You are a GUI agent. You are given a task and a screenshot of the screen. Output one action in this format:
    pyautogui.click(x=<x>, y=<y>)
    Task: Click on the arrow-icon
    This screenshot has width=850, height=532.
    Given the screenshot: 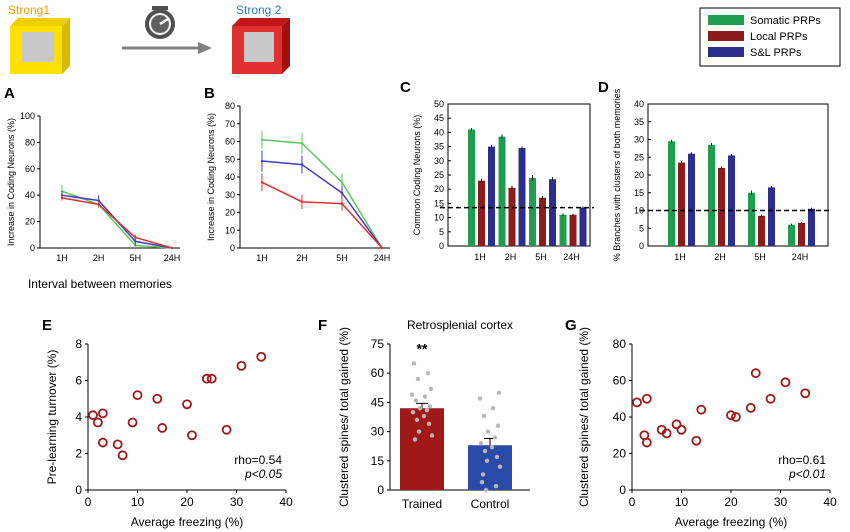 What is the action you would take?
    pyautogui.click(x=167, y=48)
    